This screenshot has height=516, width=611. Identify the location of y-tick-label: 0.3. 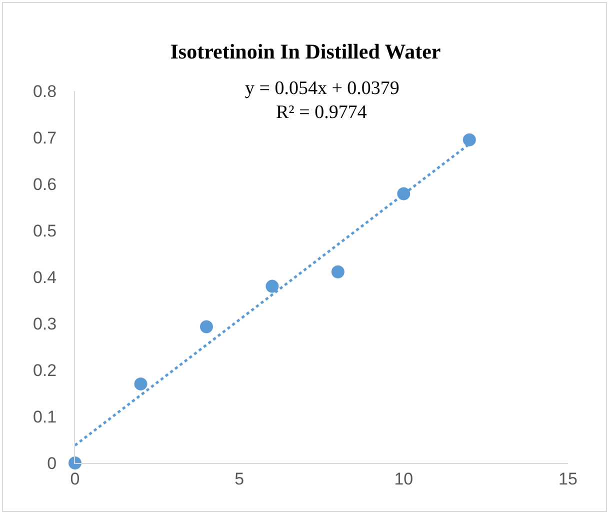
(44, 324).